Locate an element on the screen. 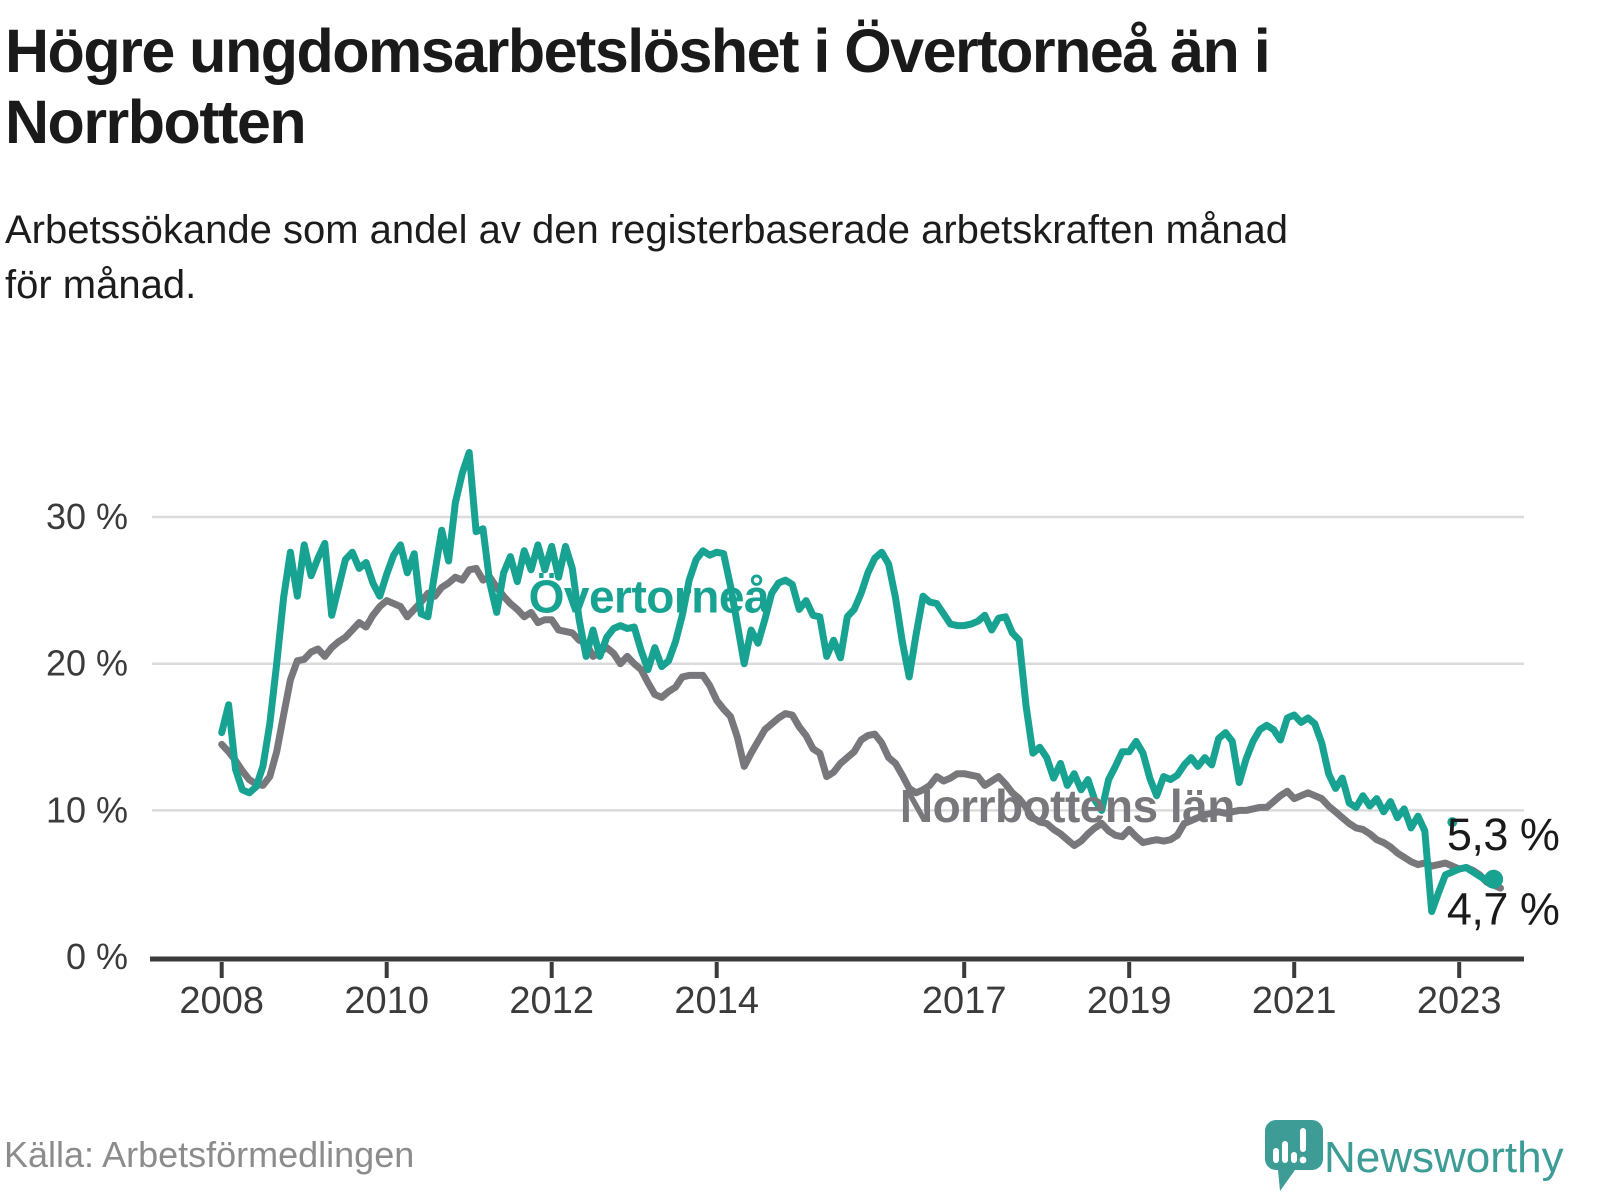 Image resolution: width=1600 pixels, height=1200 pixels. x-tick-label: 2019 is located at coordinates (1129, 1001).